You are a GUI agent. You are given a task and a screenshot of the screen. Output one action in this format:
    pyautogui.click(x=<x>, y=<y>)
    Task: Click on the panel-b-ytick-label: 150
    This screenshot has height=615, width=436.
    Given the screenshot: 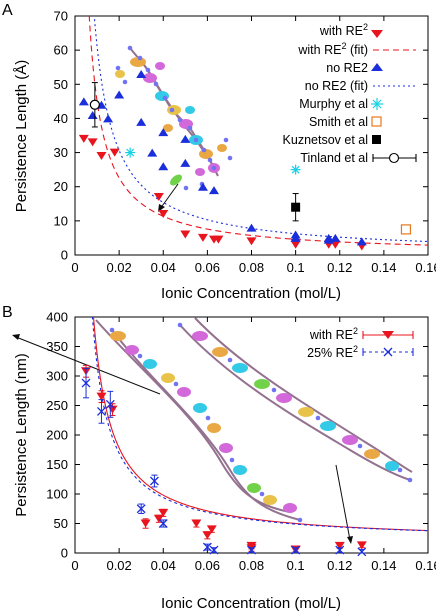 What is the action you would take?
    pyautogui.click(x=57, y=464)
    